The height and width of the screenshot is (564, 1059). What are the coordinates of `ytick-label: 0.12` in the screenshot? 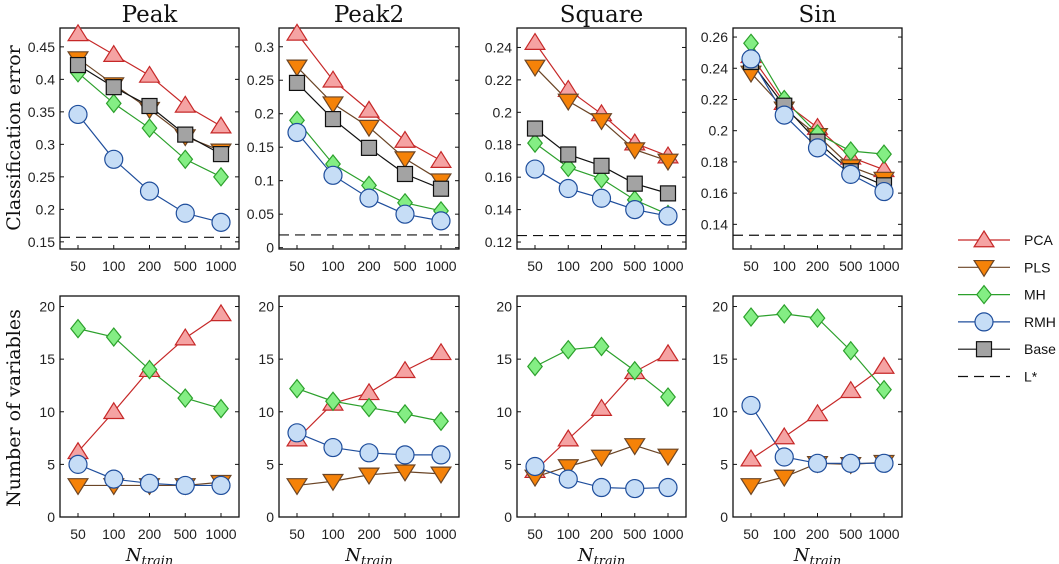 It's located at (498, 242).